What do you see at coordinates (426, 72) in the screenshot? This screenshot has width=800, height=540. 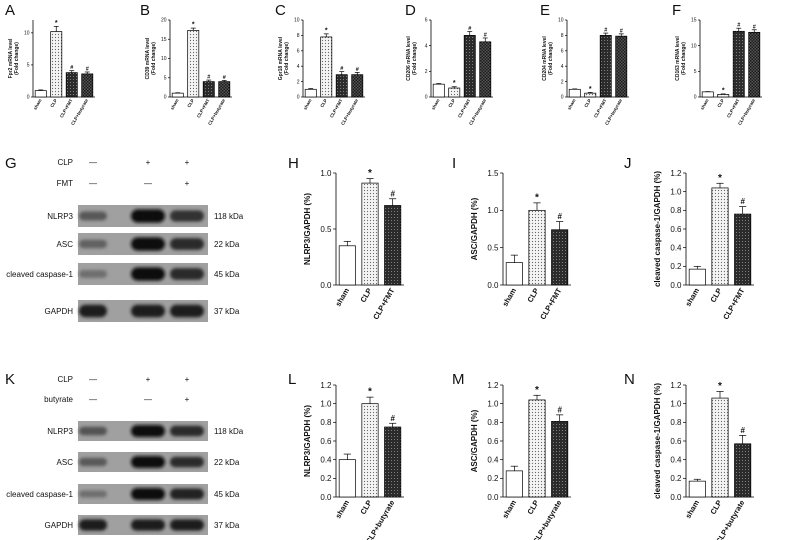 I see `y-tick-label: 2` at bounding box center [426, 72].